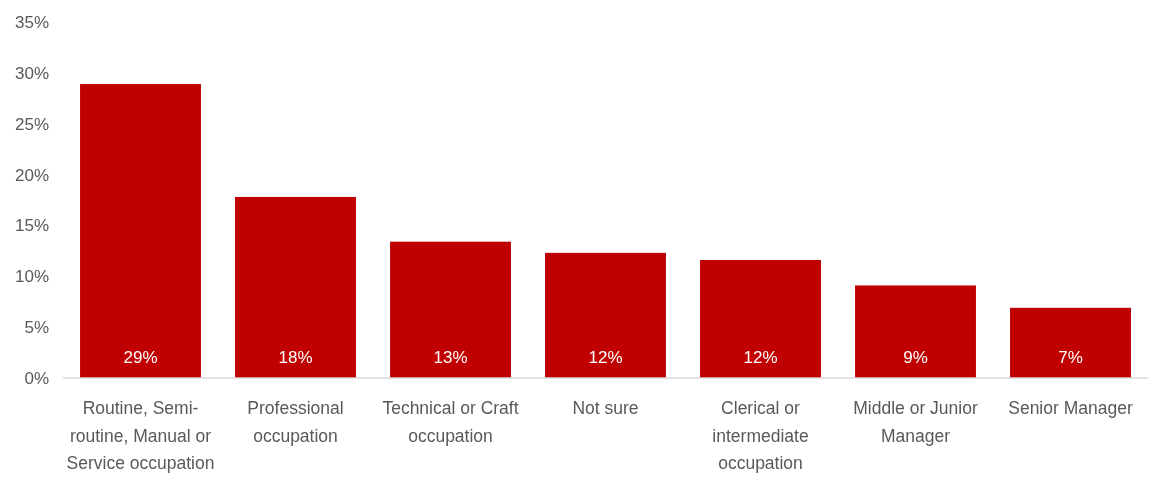 This screenshot has width=1161, height=493. I want to click on data-label: 29%, so click(140, 357).